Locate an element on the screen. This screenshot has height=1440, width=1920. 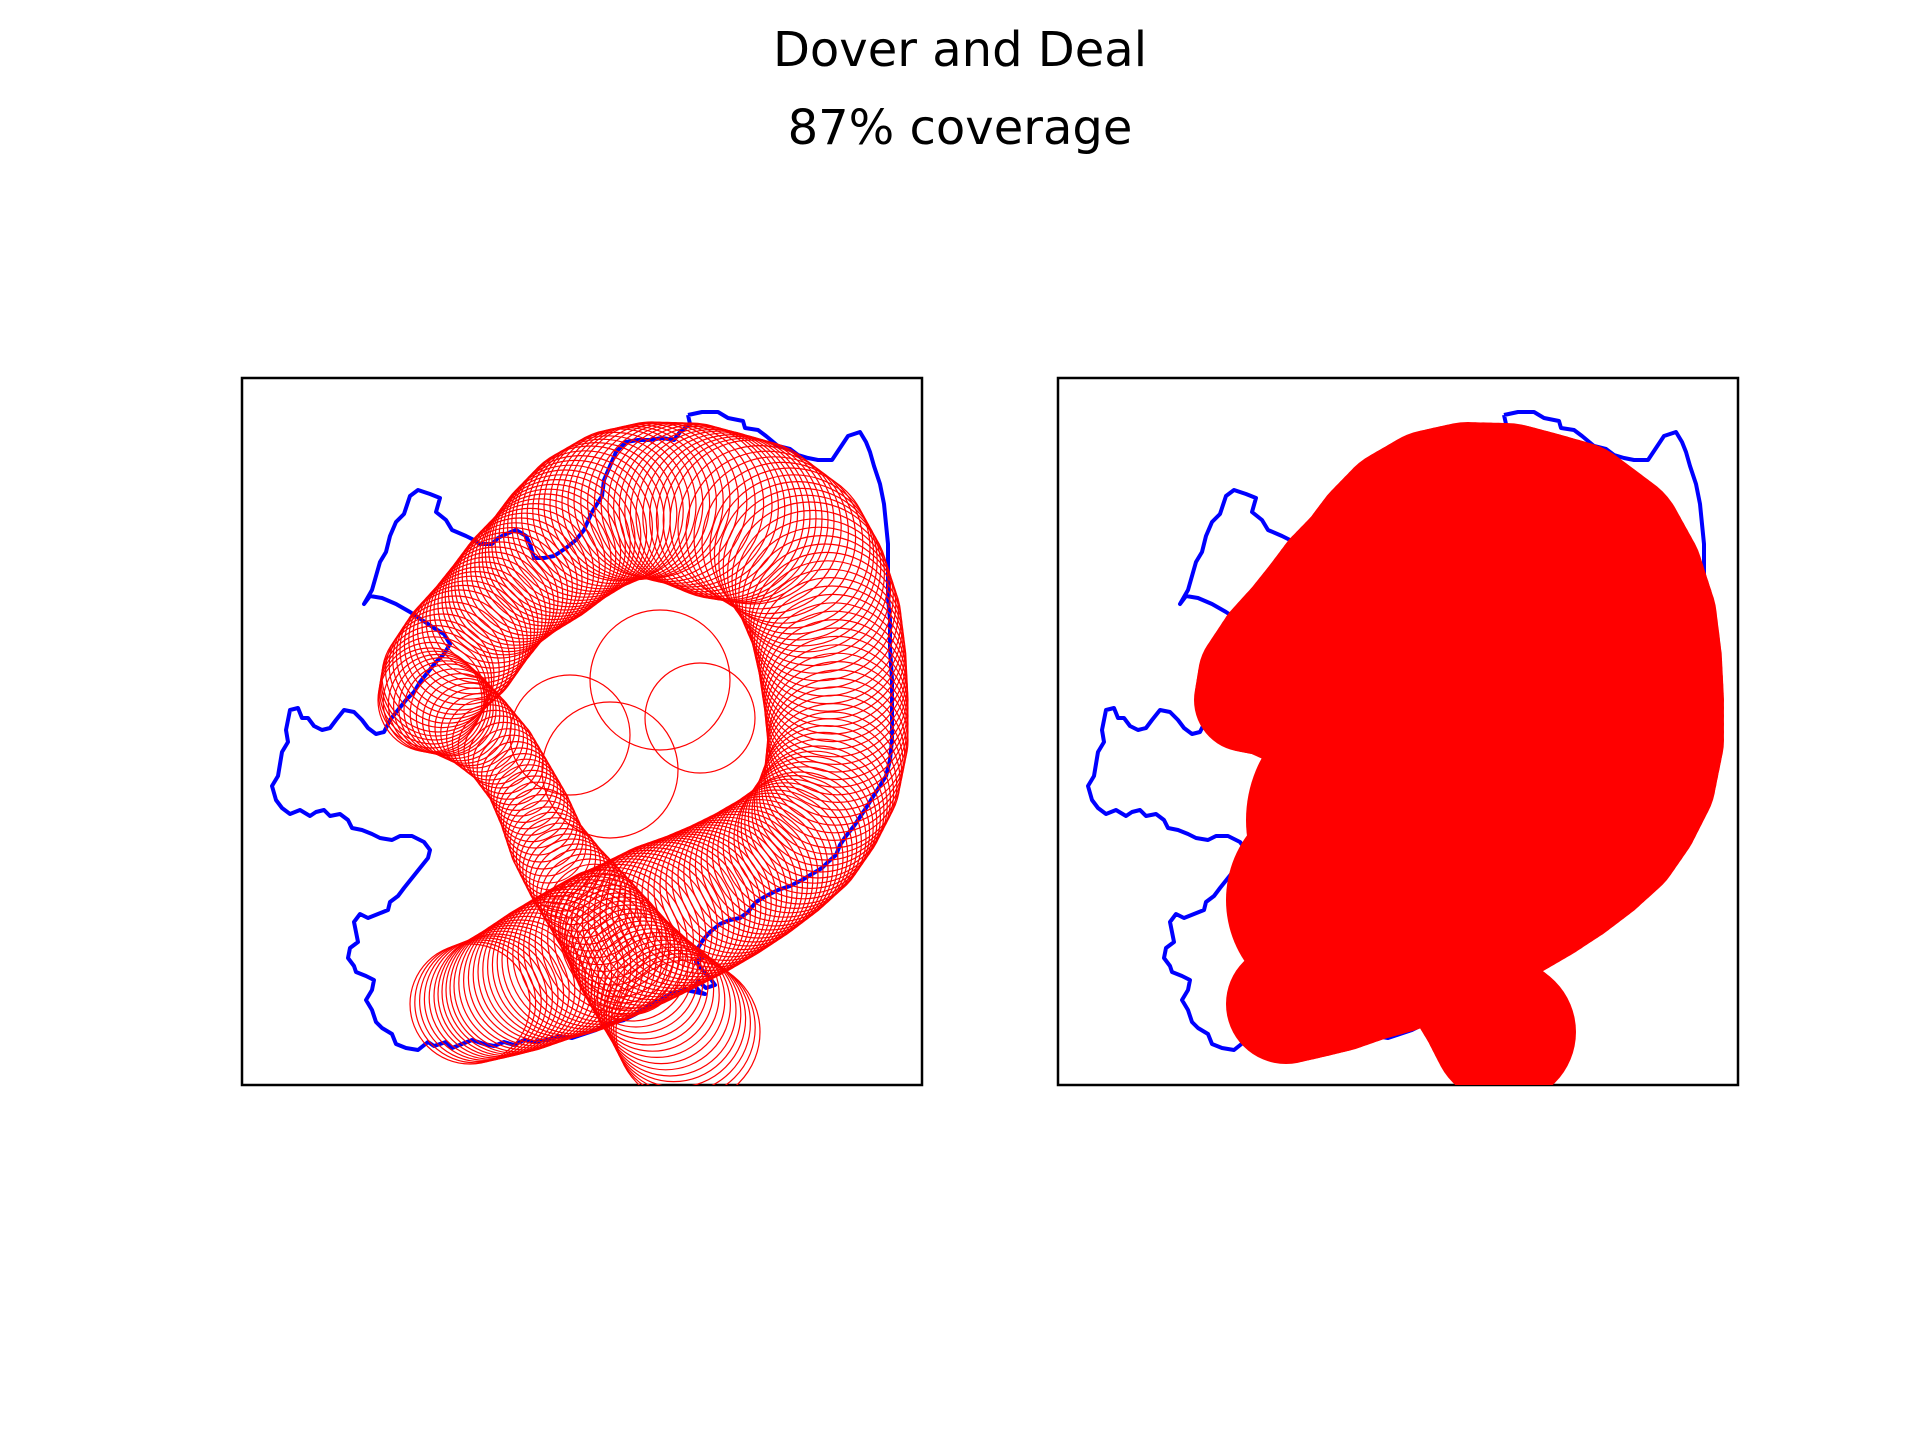
figure-subtitle: 87% coverage is located at coordinates (960, 128).